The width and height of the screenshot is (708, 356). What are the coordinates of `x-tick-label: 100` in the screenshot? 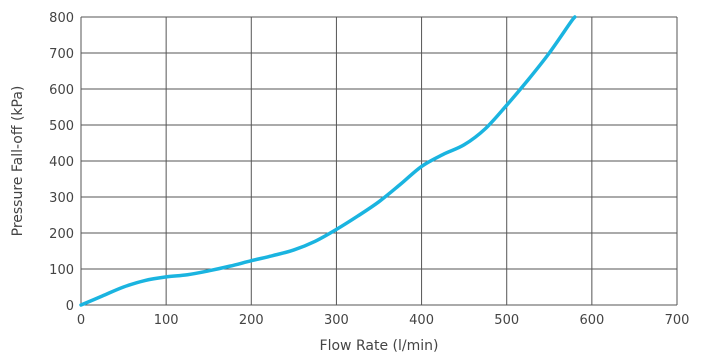 It's located at (166, 320).